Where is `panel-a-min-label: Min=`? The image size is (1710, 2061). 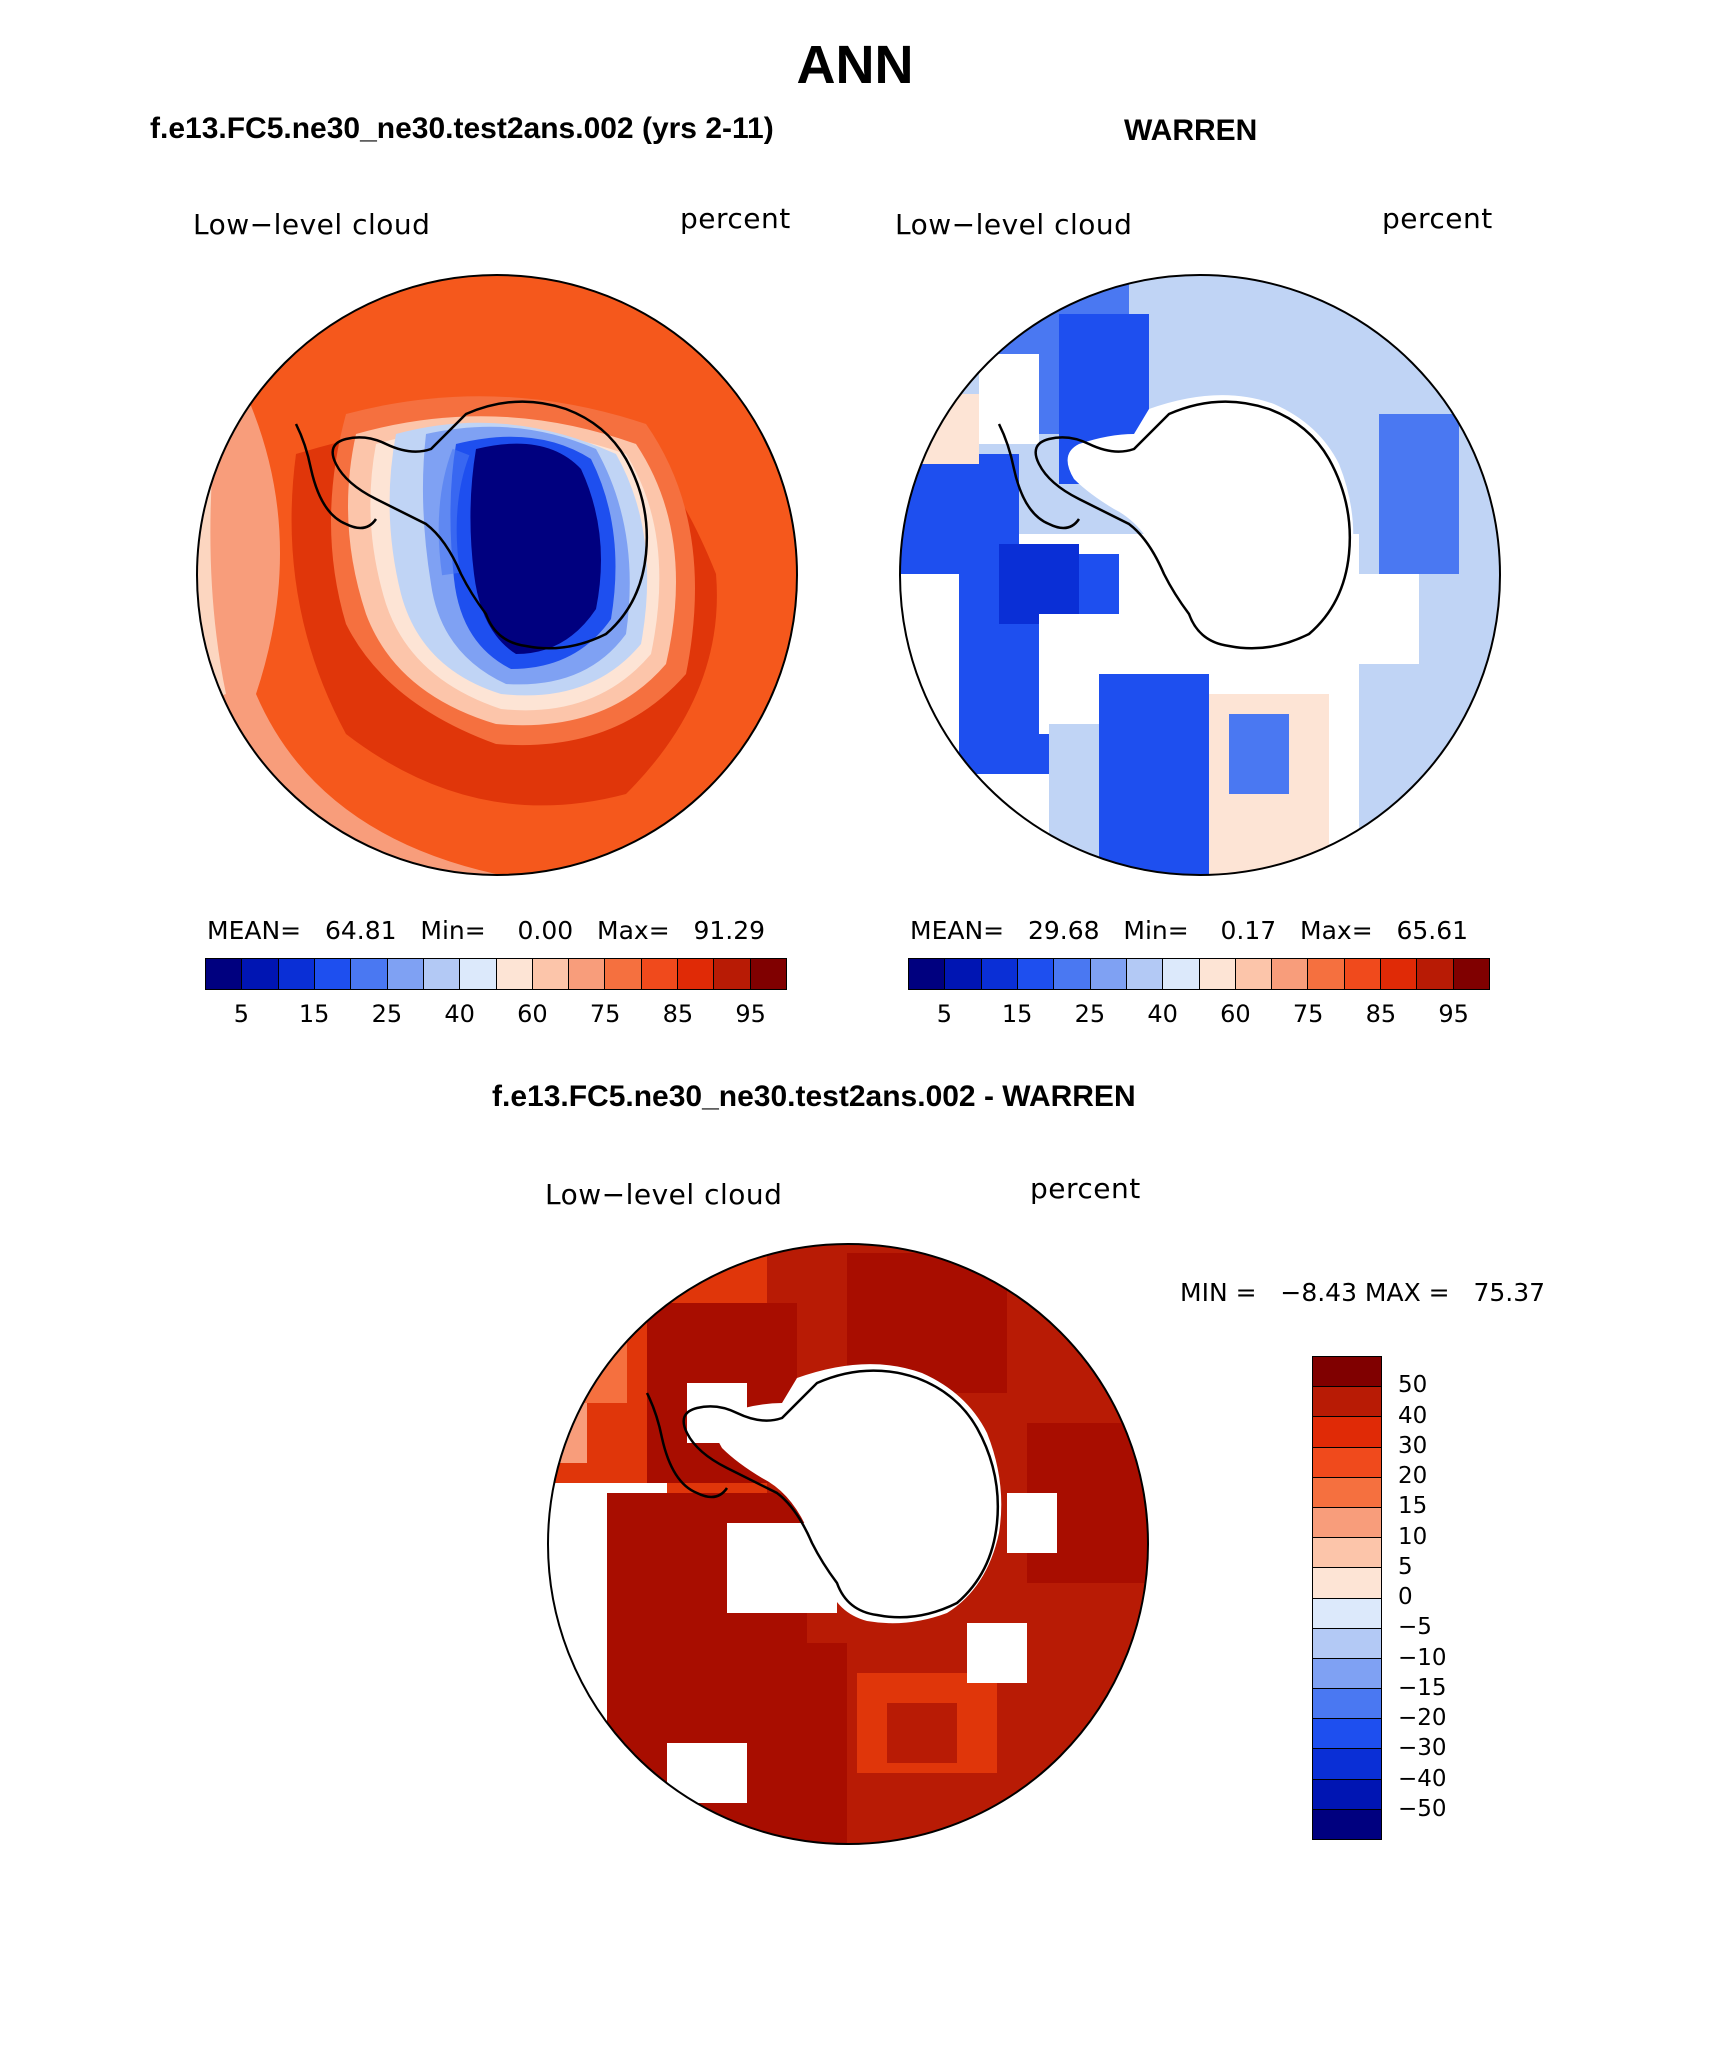 panel-a-min-label: Min= is located at coordinates (453, 930).